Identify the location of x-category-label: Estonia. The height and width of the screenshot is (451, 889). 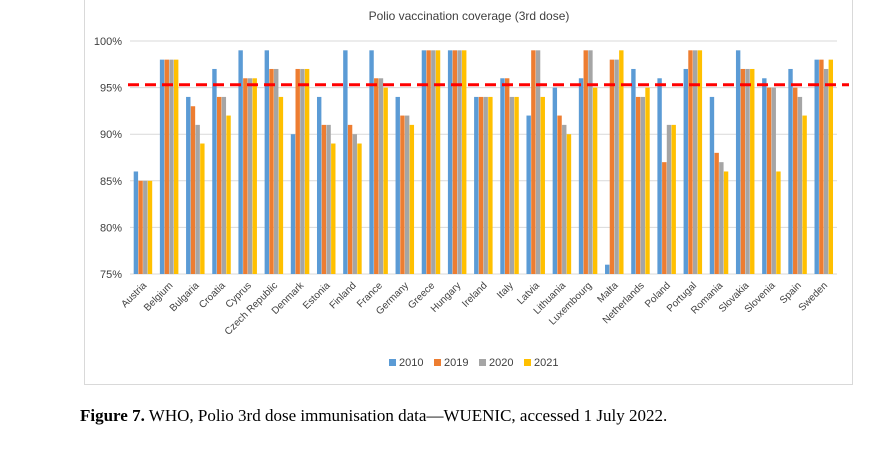
(317, 296).